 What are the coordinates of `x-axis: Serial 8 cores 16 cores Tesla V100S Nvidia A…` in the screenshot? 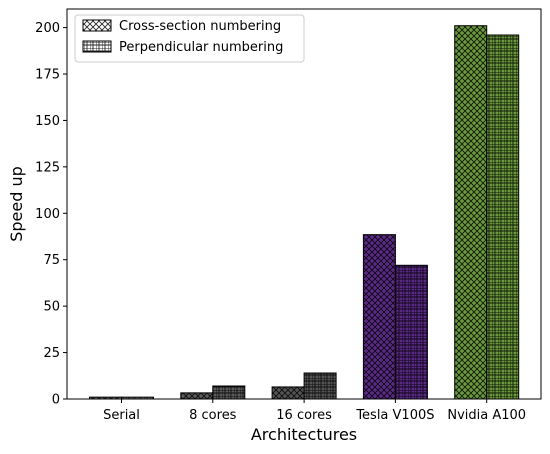 It's located at (314, 411).